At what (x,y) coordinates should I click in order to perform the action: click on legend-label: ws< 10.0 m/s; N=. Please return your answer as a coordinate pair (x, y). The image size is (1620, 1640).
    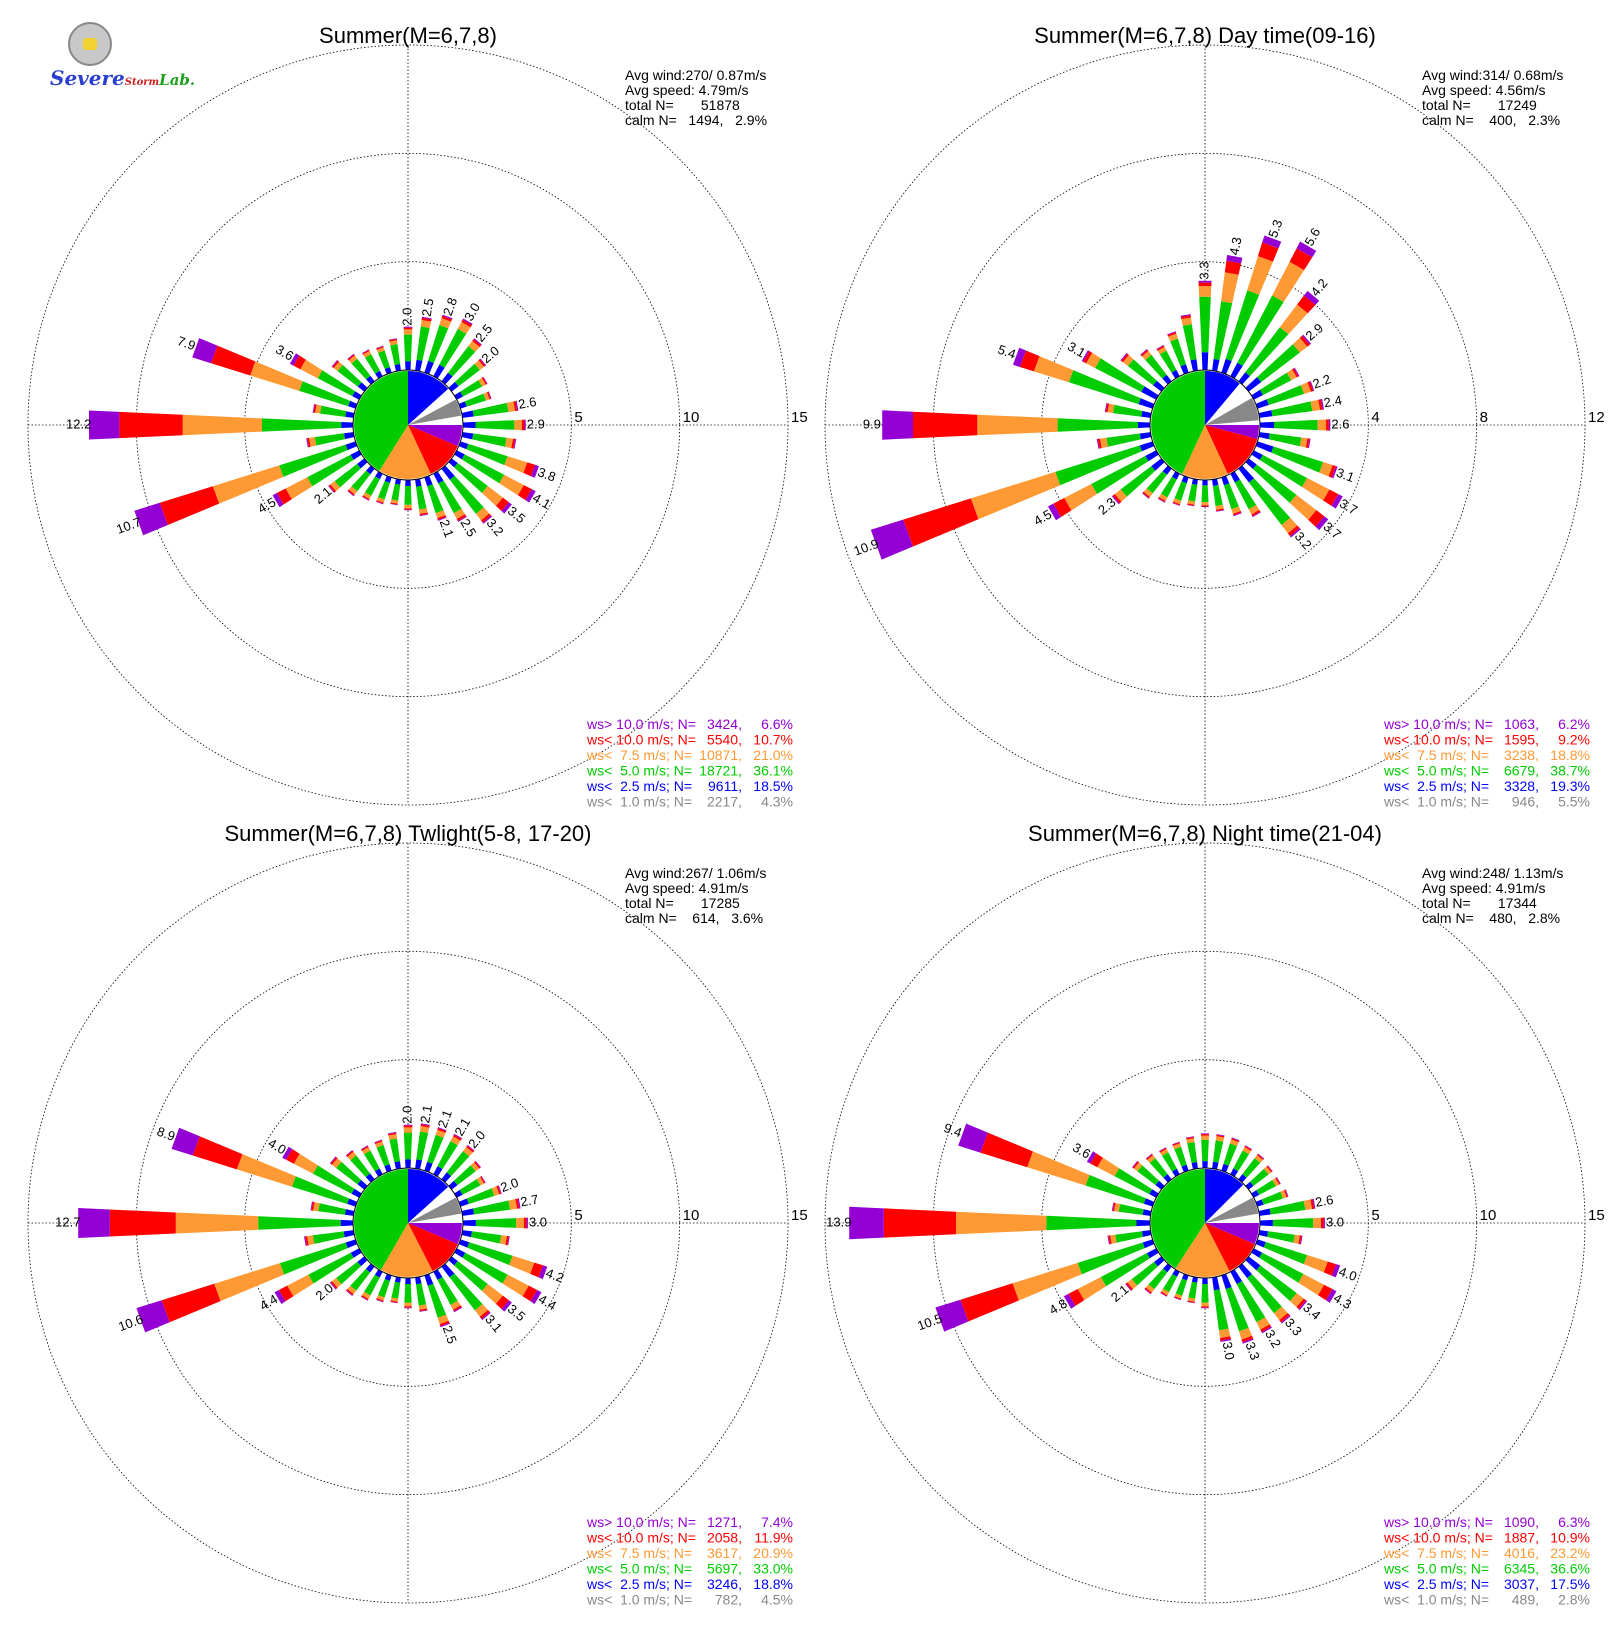
    Looking at the image, I should click on (641, 740).